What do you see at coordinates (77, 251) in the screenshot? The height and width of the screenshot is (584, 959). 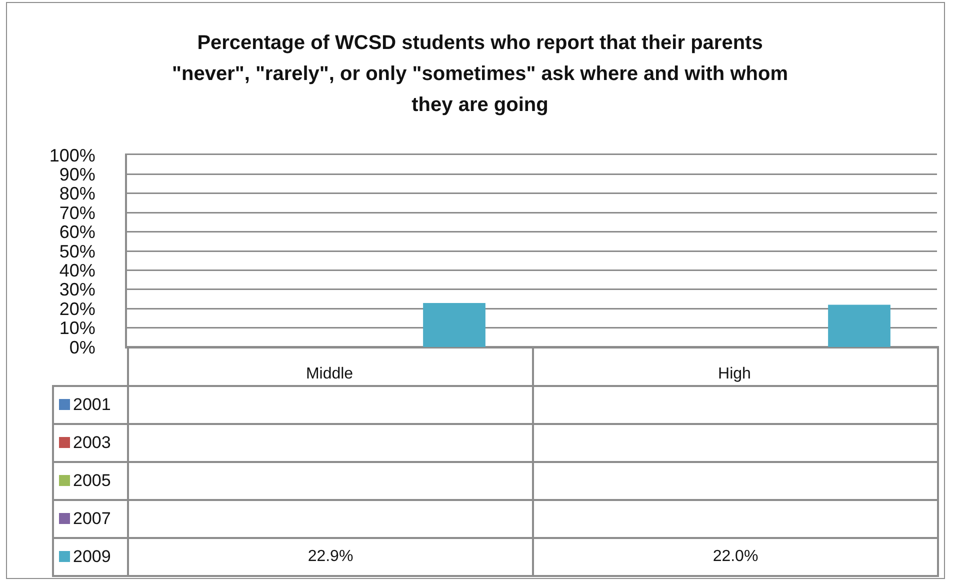 I see `y-tick-label: 50%` at bounding box center [77, 251].